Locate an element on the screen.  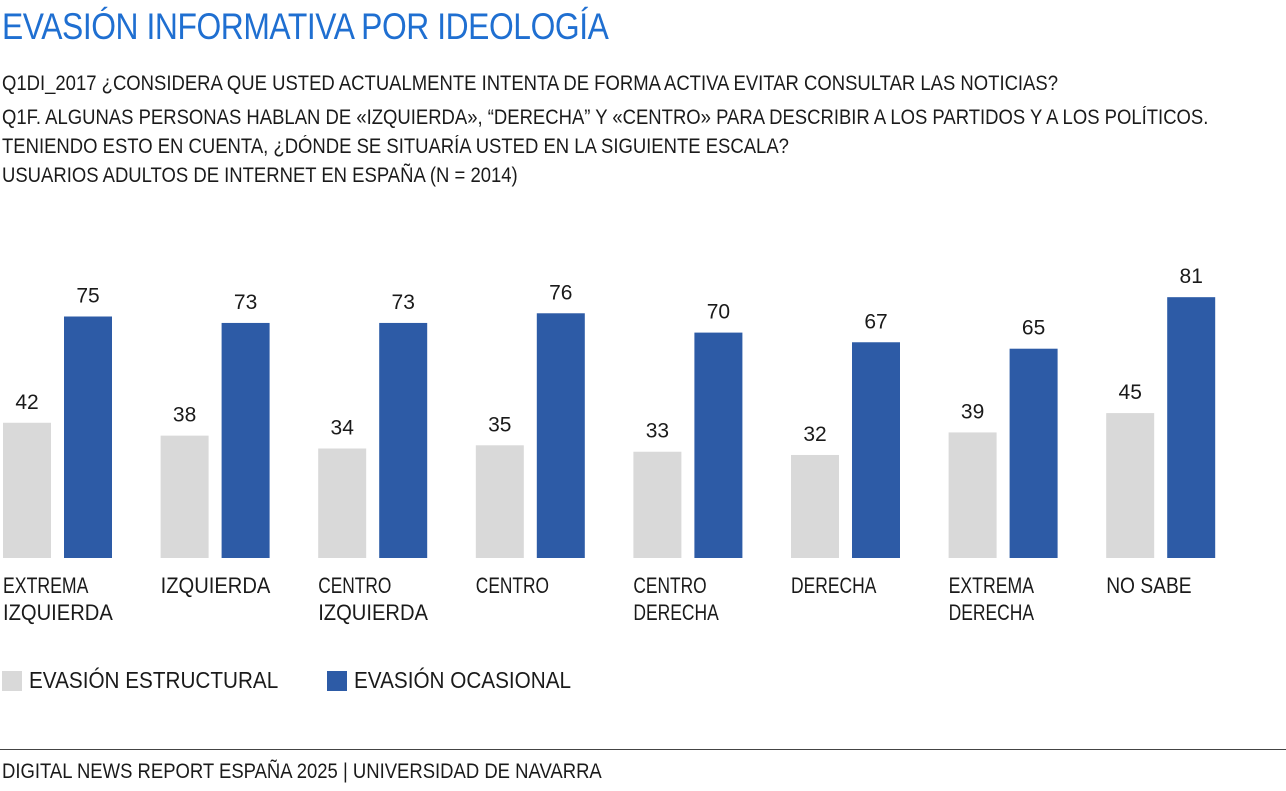
category-label-4-line-1: DERECHA is located at coordinates (676, 612).